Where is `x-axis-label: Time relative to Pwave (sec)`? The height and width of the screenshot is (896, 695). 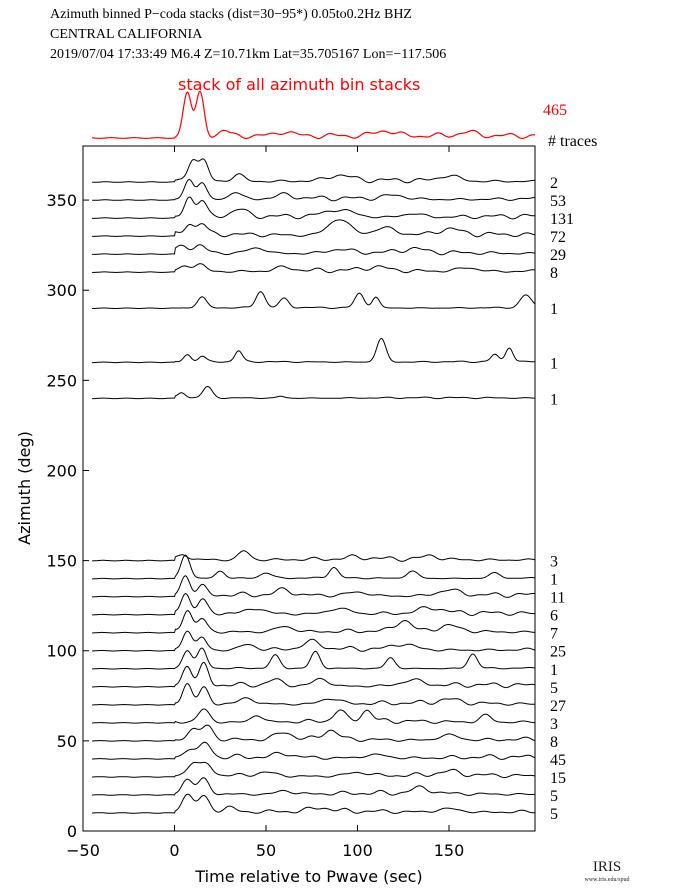 x-axis-label: Time relative to Pwave (sec) is located at coordinates (308, 876).